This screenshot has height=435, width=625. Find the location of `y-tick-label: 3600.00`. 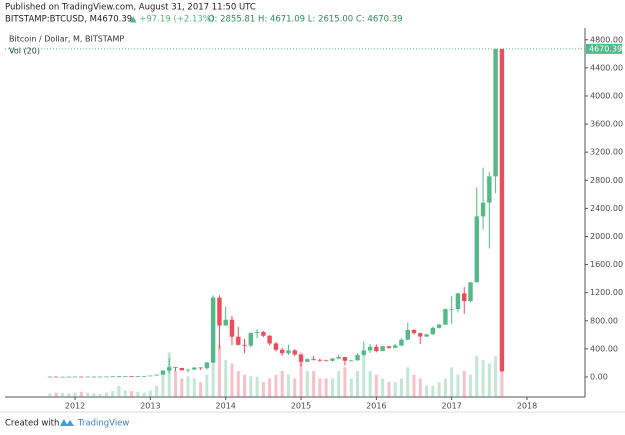

y-tick-label: 3600.00 is located at coordinates (606, 124).